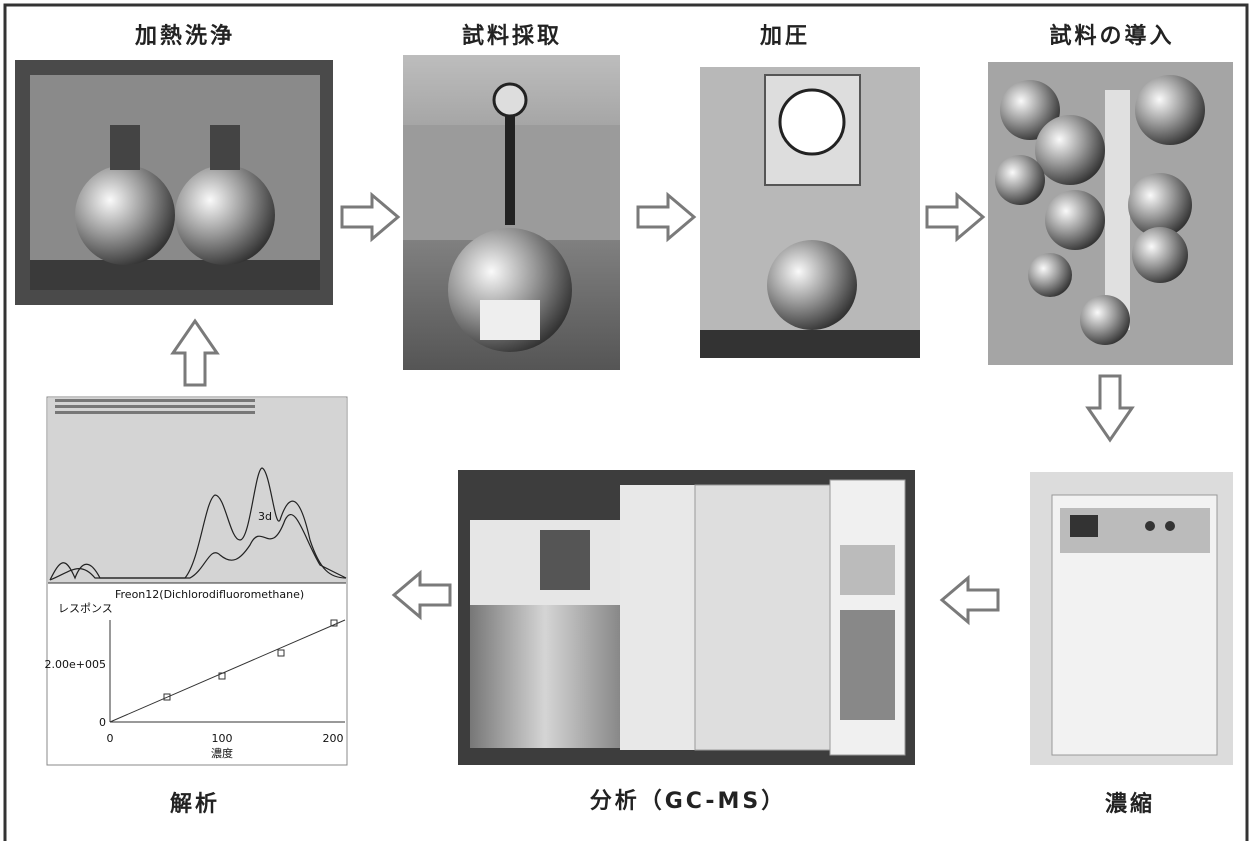 This screenshot has height=841, width=1252. What do you see at coordinates (762, 617) in the screenshot?
I see `gc-door` at bounding box center [762, 617].